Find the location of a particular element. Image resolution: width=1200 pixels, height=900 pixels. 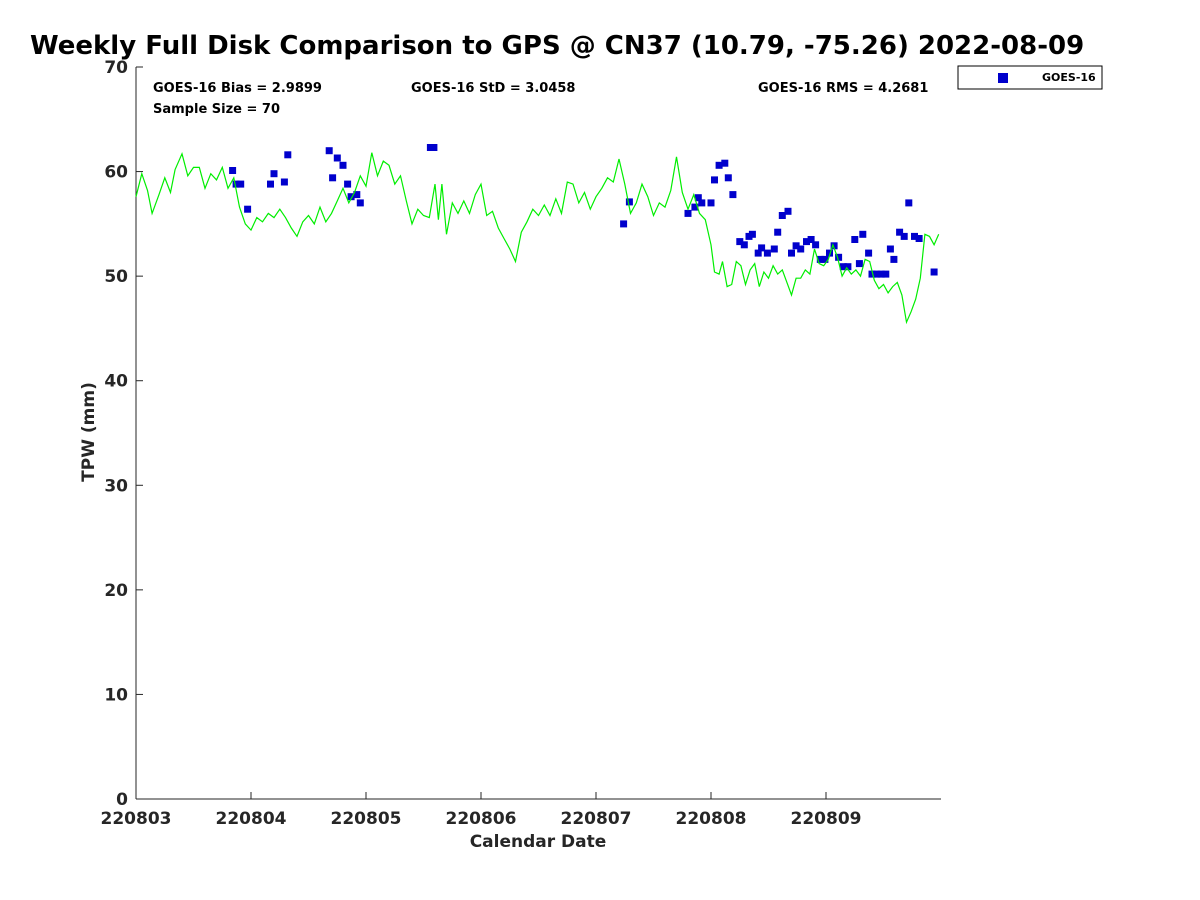

sample-size-stat: Sample Size = 70 is located at coordinates (216, 109).